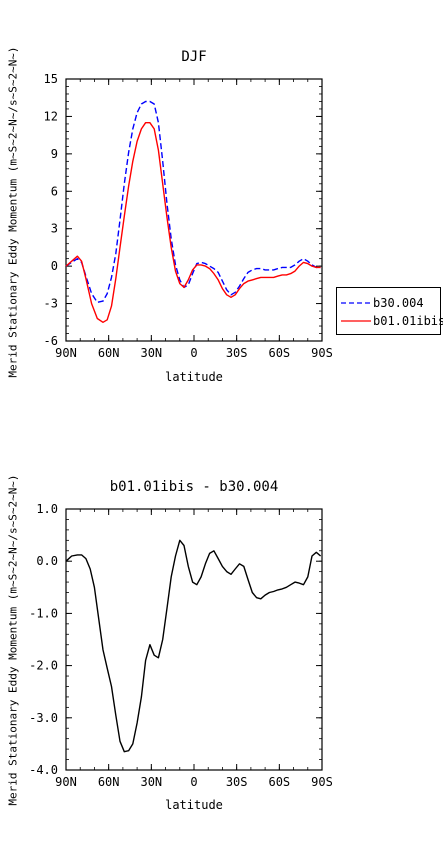  Describe the element at coordinates (47, 509) in the screenshot. I see `y-tick-label: 1.0` at that location.